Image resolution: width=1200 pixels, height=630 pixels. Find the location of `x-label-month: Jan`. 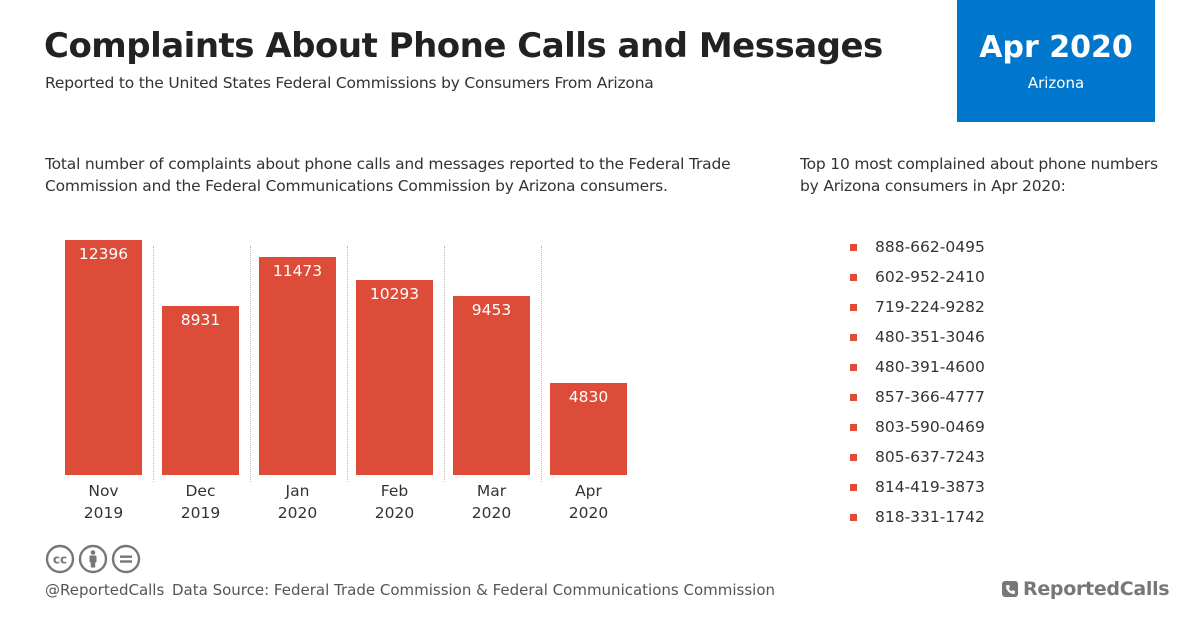

x-label-month: Jan is located at coordinates (297, 491).